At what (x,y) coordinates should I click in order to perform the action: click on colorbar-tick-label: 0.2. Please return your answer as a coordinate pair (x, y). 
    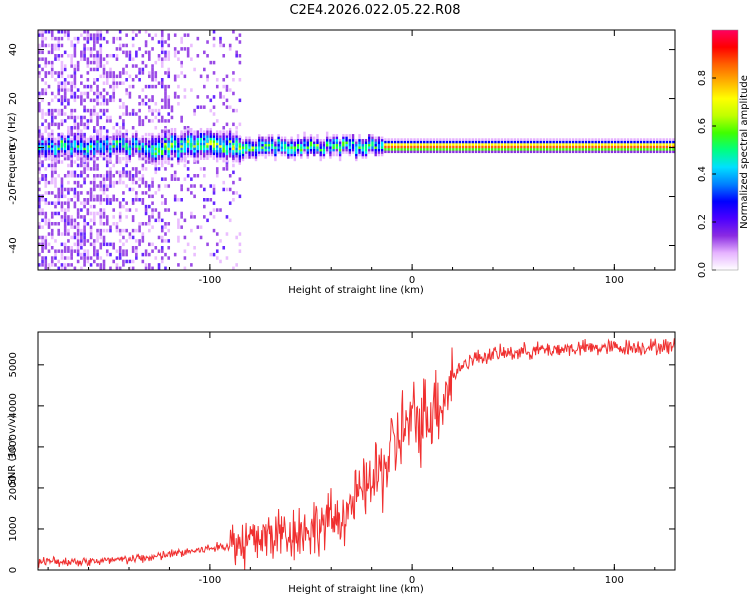
    Looking at the image, I should click on (702, 222).